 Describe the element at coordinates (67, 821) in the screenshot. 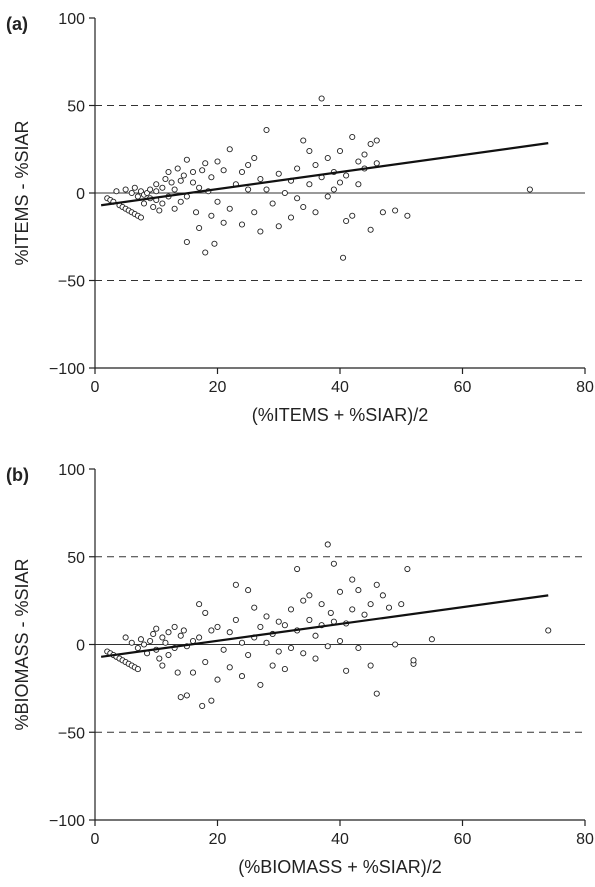

I see `y-tick-label: −100` at that location.